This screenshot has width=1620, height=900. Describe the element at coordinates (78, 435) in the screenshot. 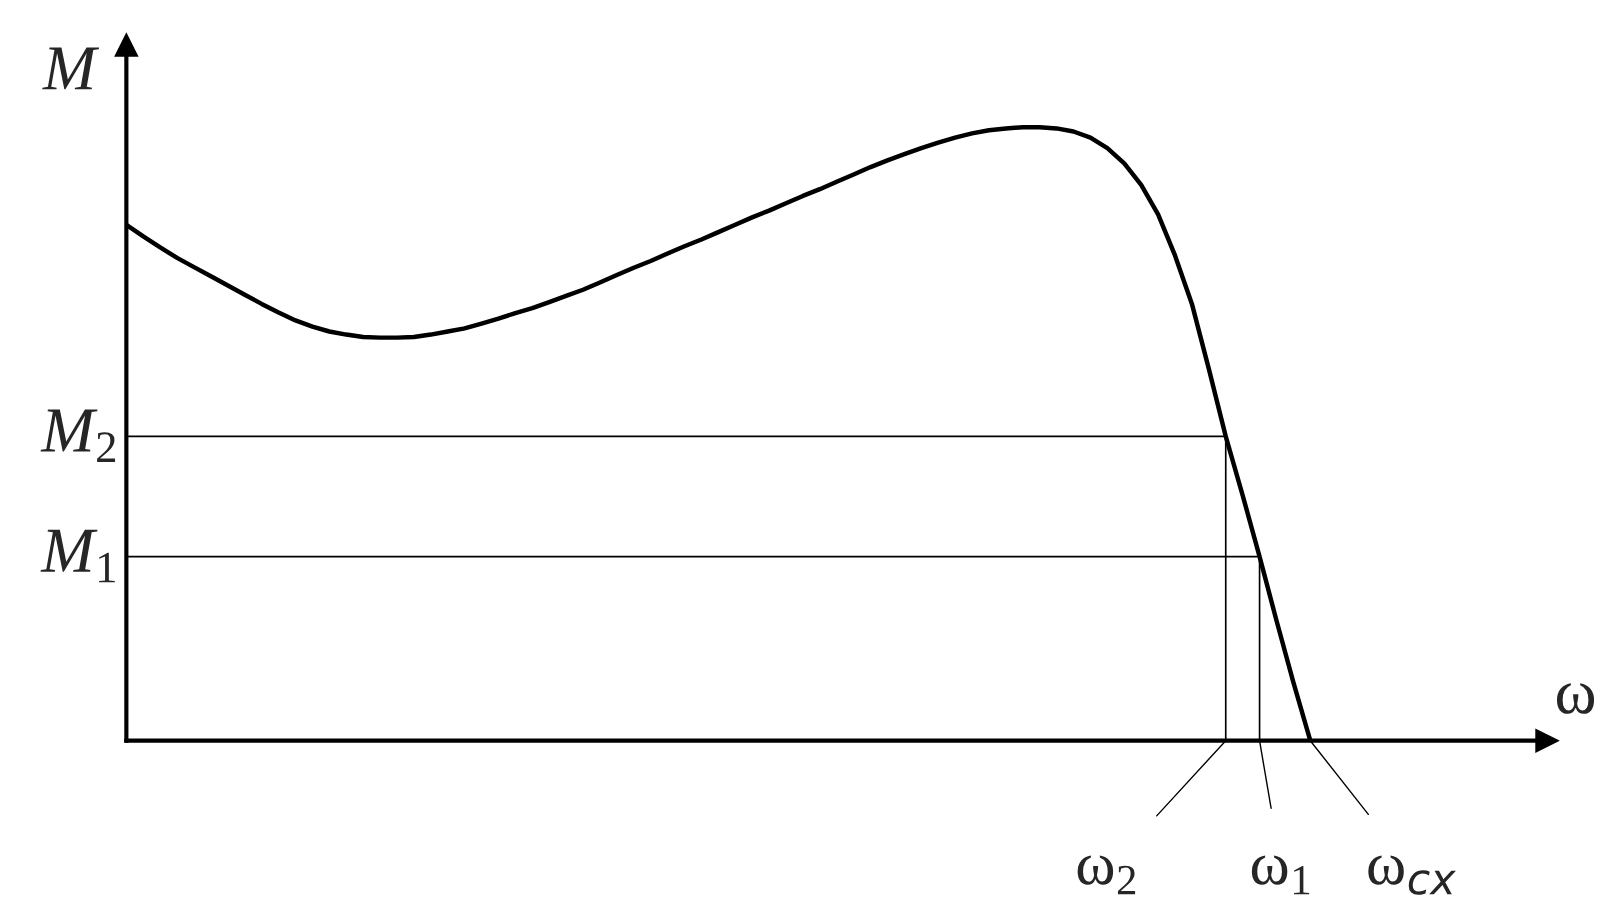

I see `ref-line-label: M$_{2}$` at that location.